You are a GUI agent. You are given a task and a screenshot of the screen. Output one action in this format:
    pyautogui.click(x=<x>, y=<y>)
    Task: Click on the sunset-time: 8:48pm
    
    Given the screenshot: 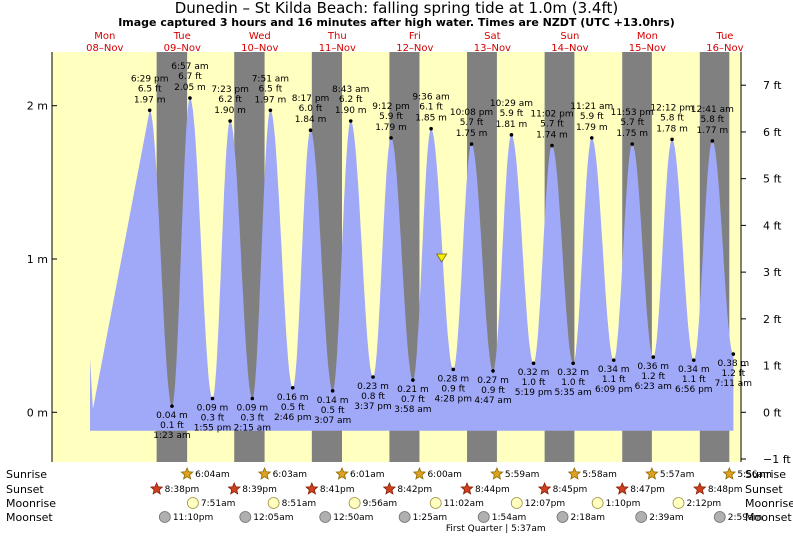 What is the action you would take?
    pyautogui.click(x=725, y=490)
    